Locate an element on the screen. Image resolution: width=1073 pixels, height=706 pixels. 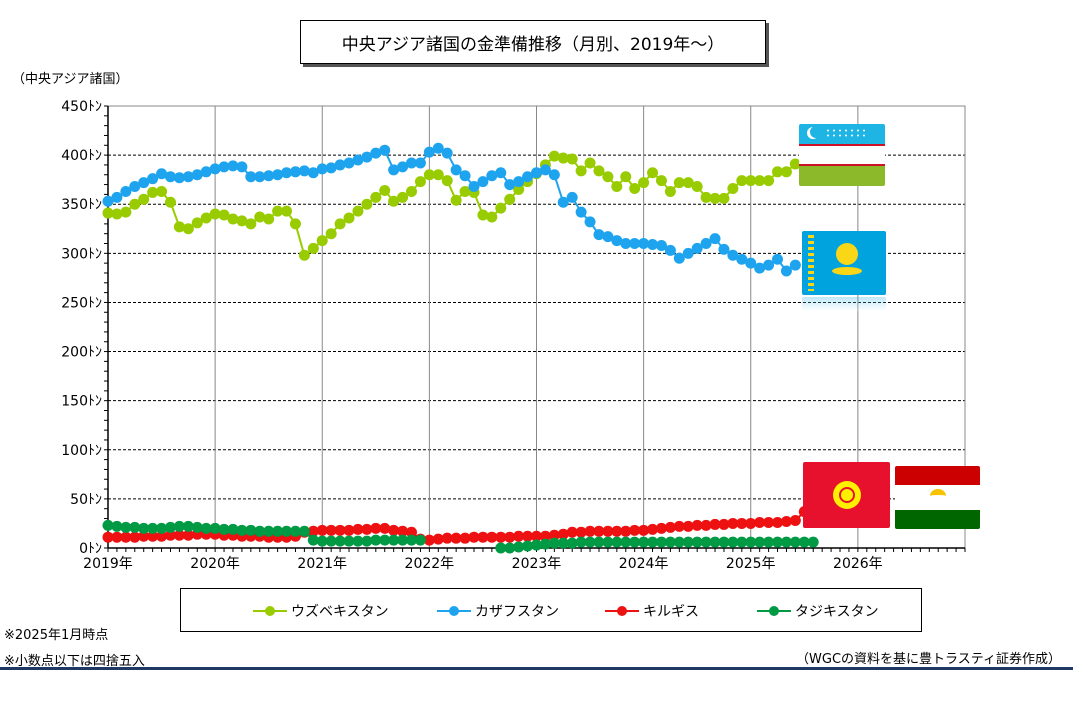
chart-title: 中央アジア諸国の金準備推移（月別、2019年～） is located at coordinates (533, 42).